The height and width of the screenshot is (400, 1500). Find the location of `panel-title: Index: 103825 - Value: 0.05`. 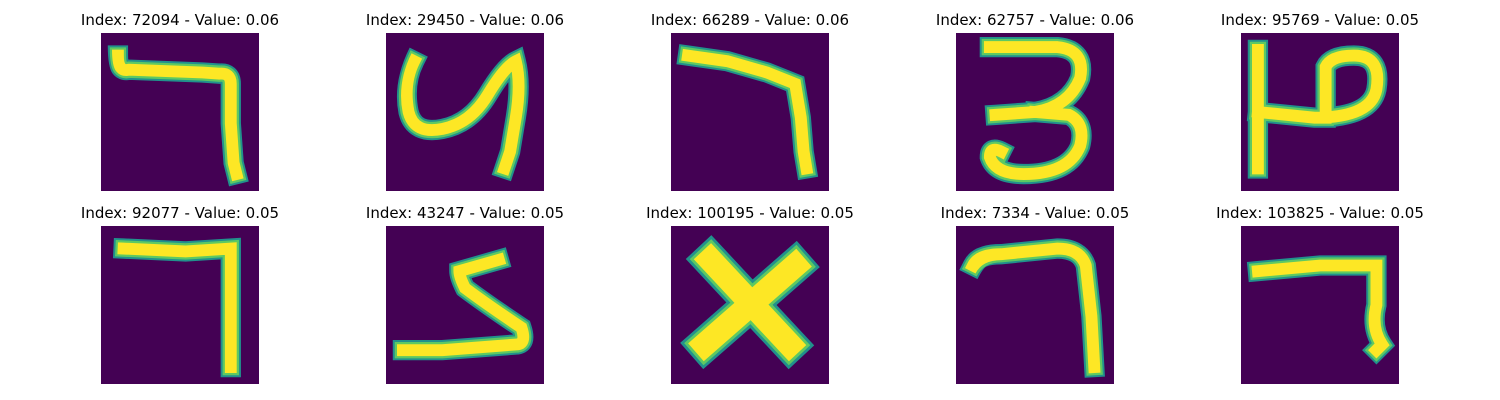

panel-title: Index: 103825 - Value: 0.05 is located at coordinates (1320, 213).